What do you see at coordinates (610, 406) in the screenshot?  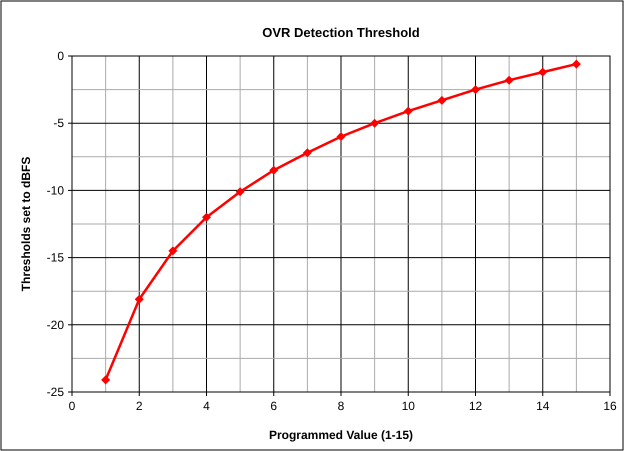 I see `x-tick-label: 16` at bounding box center [610, 406].